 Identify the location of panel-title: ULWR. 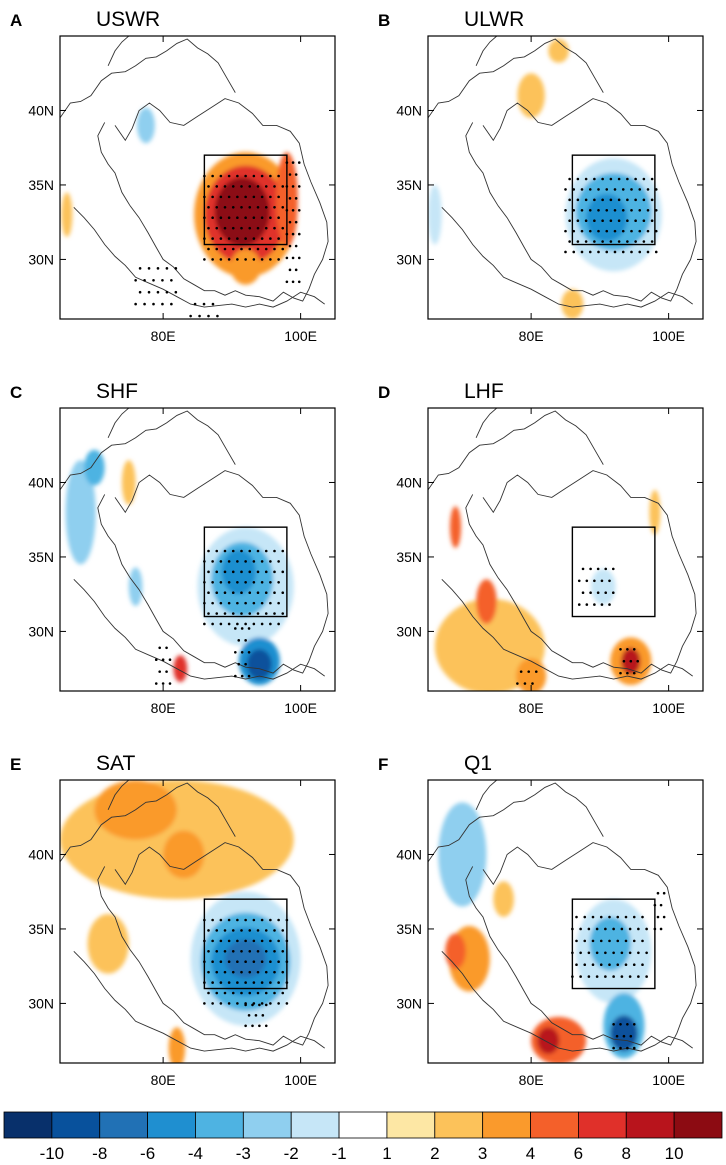
(494, 19).